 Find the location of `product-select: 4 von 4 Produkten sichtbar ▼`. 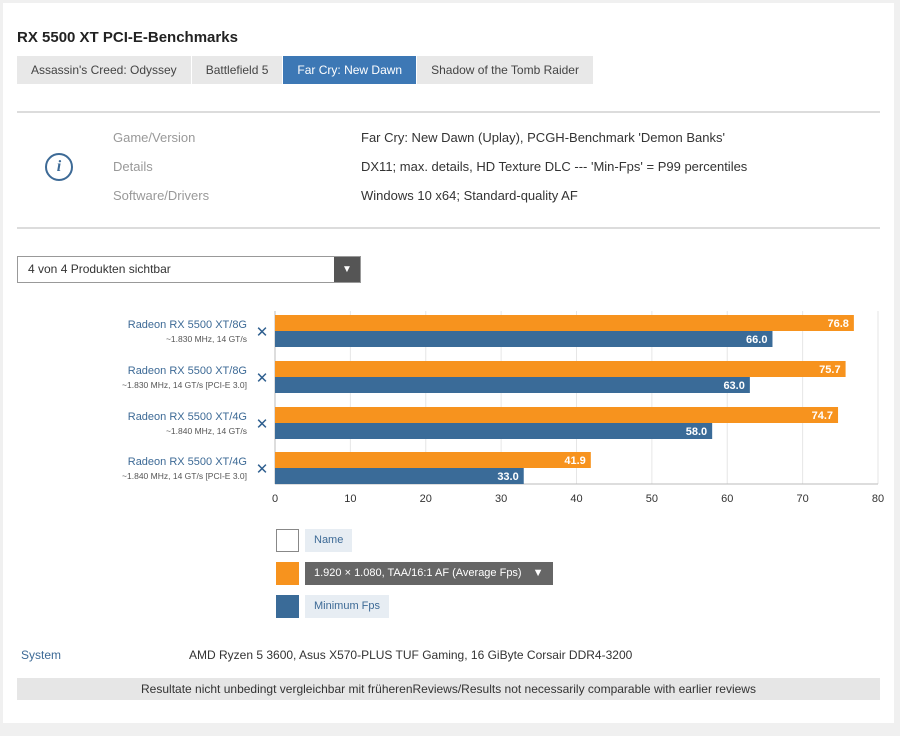

product-select: 4 von 4 Produkten sichtbar ▼ is located at coordinates (189, 269).